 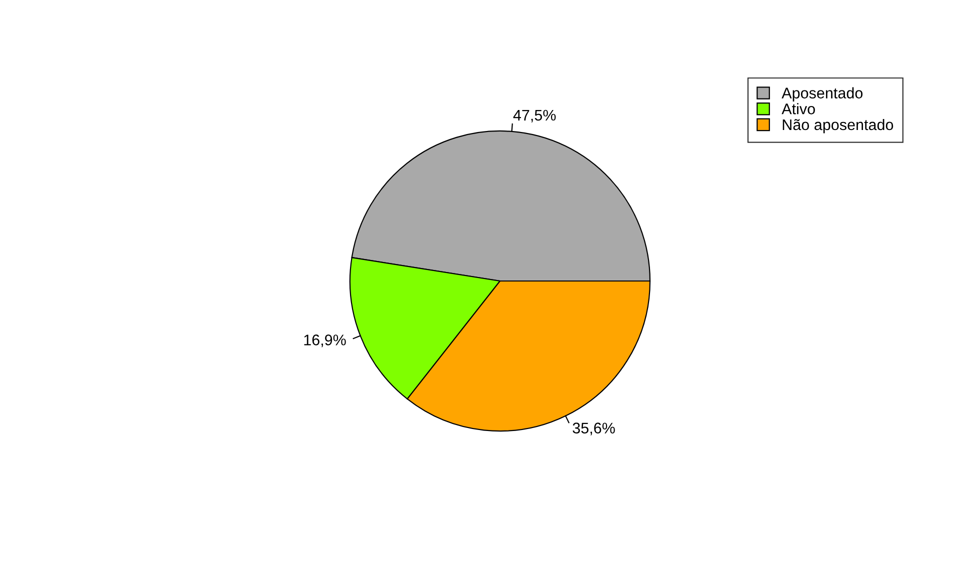 What do you see at coordinates (593, 429) in the screenshot?
I see `data-label: 35,6%` at bounding box center [593, 429].